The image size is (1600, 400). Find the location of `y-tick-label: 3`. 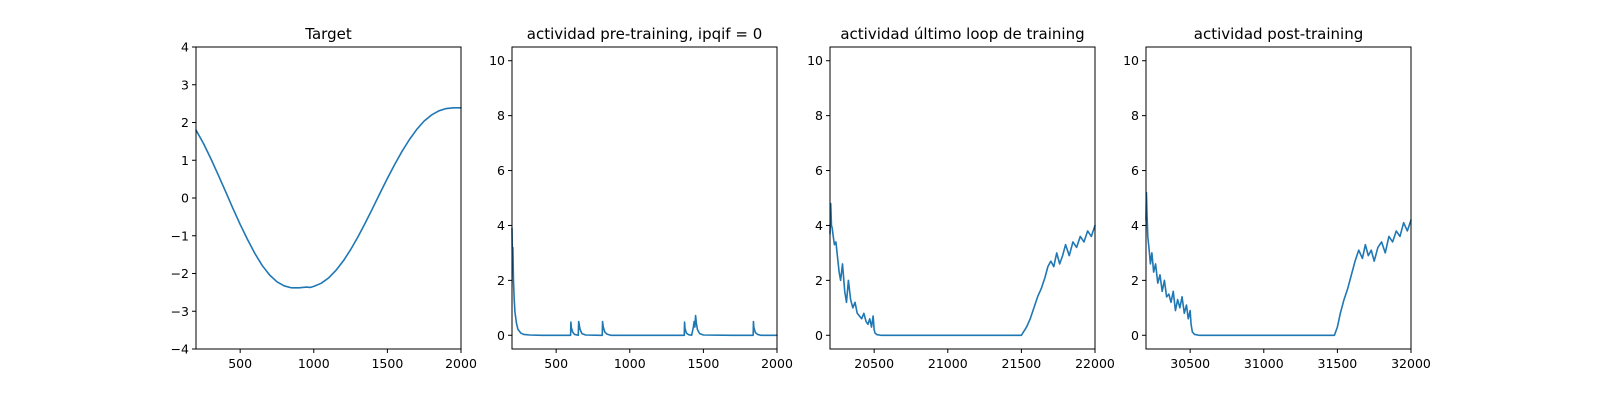

y-tick-label: 3 is located at coordinates (185, 84).